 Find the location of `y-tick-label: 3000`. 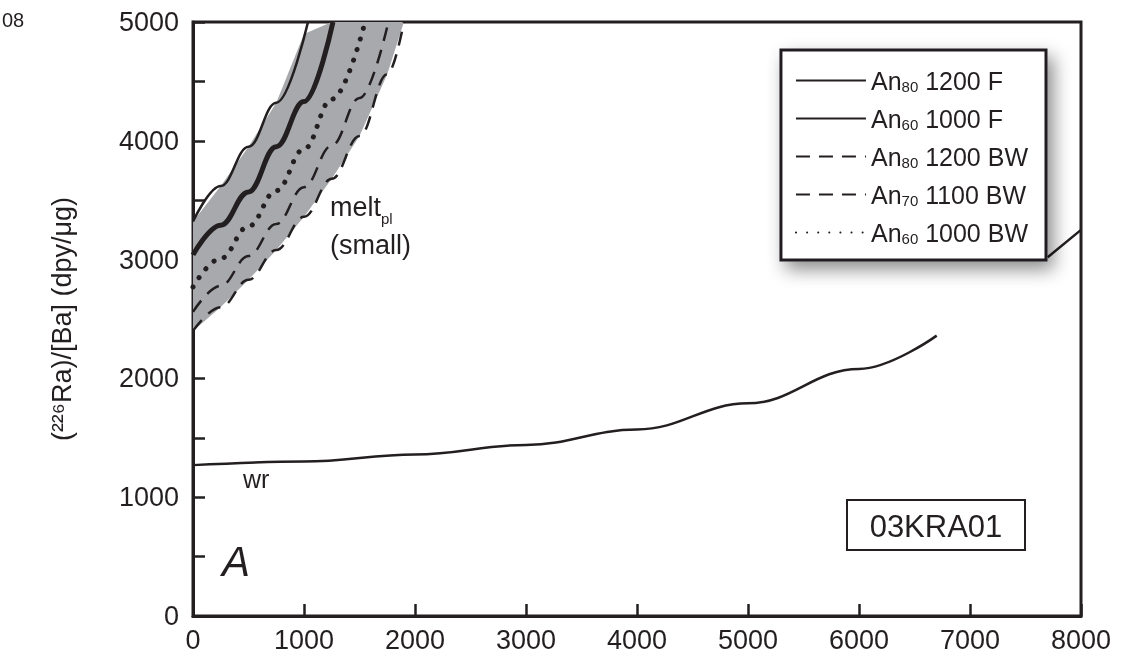

y-tick-label: 3000 is located at coordinates (148, 259).